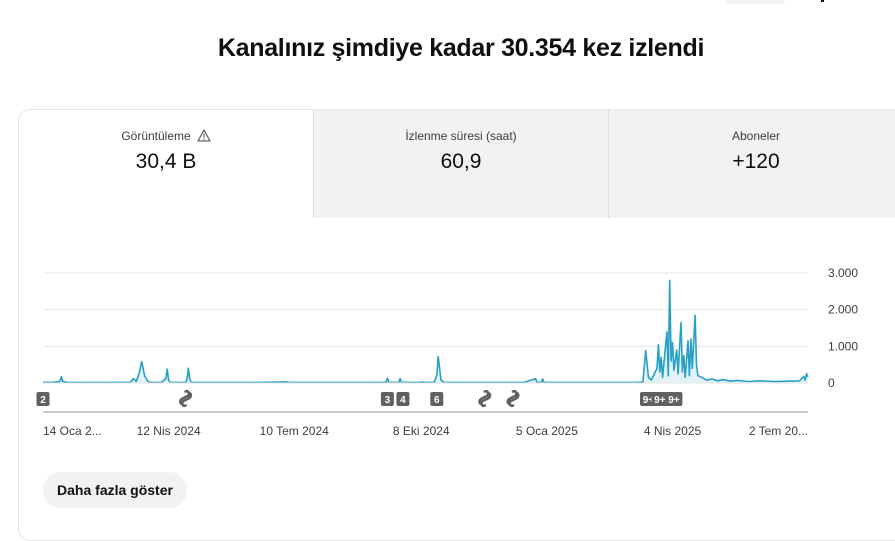 This screenshot has width=895, height=541. Describe the element at coordinates (461, 136) in the screenshot. I see `tab-watch-time-label: İzlenme süresi (saat)` at that location.